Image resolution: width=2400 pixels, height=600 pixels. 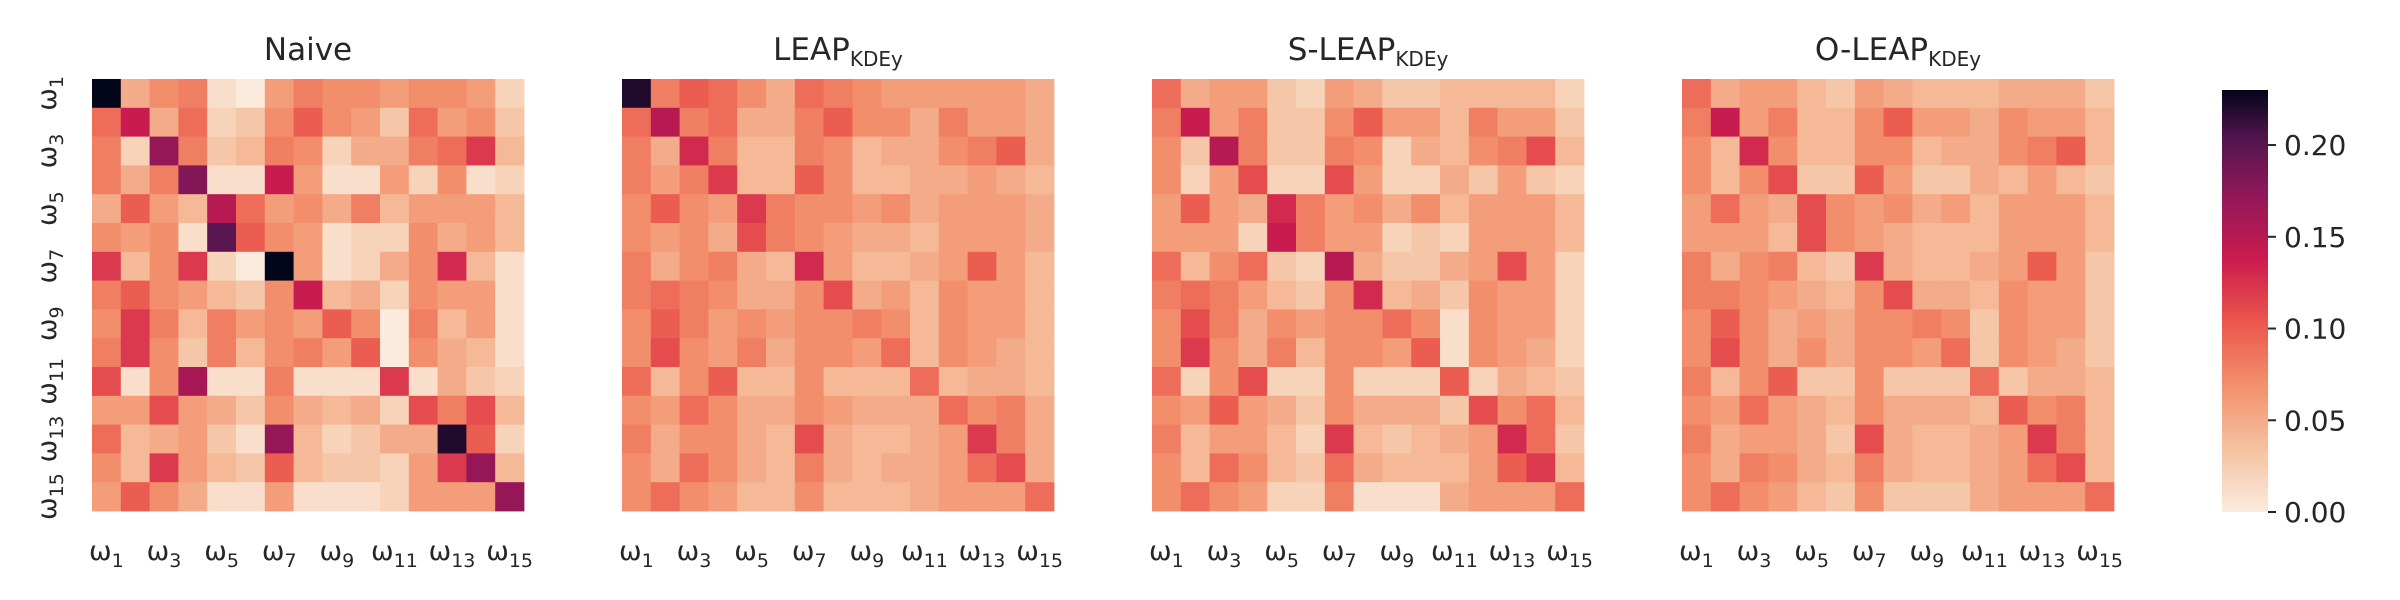 What do you see at coordinates (2099, 554) in the screenshot?
I see `x-tick-label: ω15` at bounding box center [2099, 554].